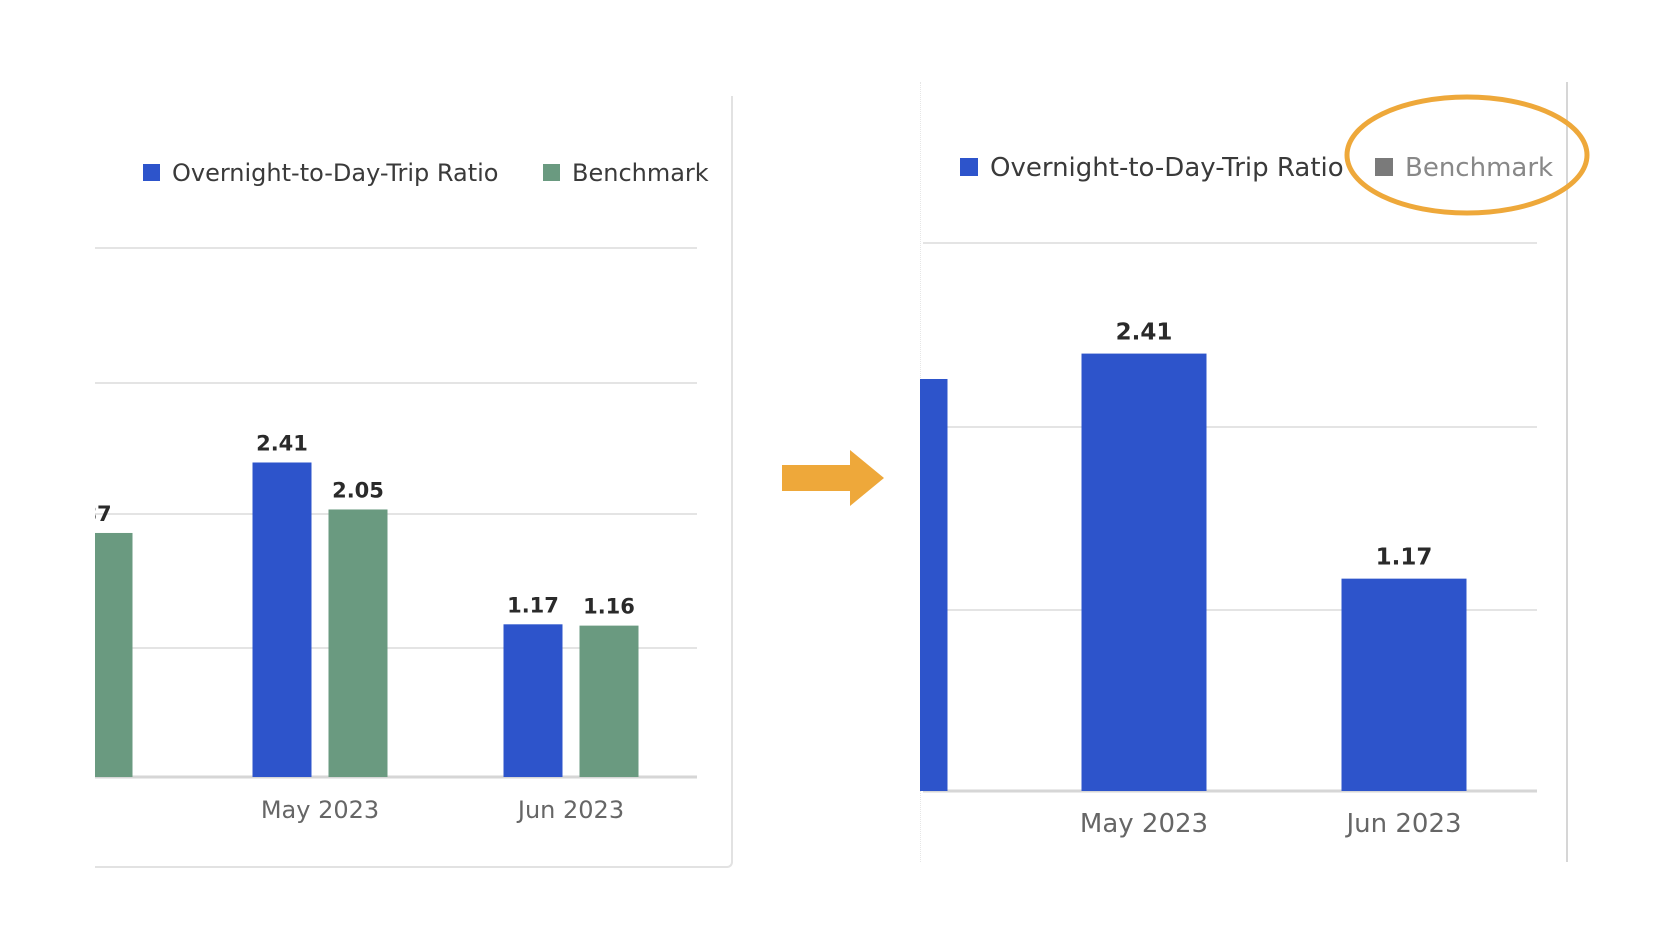 The height and width of the screenshot is (945, 1680). I want to click on left-bars, so click(356, 619).